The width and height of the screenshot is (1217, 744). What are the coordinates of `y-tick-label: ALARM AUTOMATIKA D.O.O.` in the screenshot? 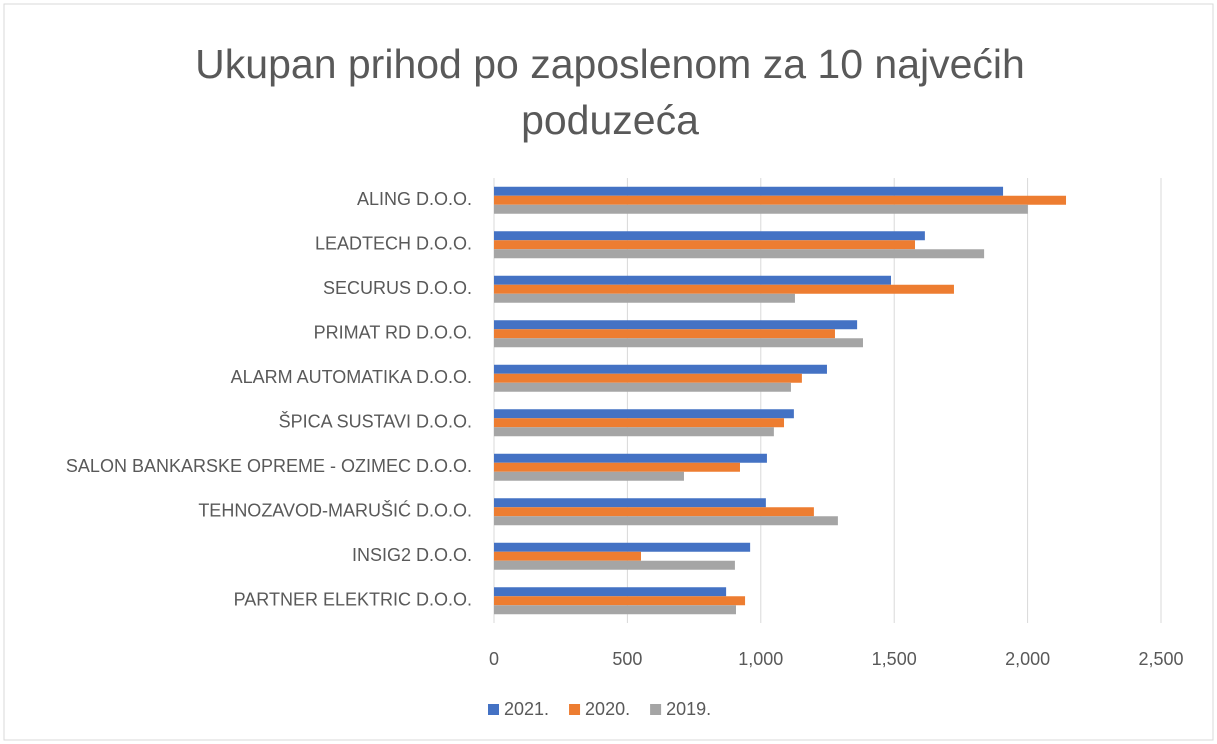 It's located at (351, 377).